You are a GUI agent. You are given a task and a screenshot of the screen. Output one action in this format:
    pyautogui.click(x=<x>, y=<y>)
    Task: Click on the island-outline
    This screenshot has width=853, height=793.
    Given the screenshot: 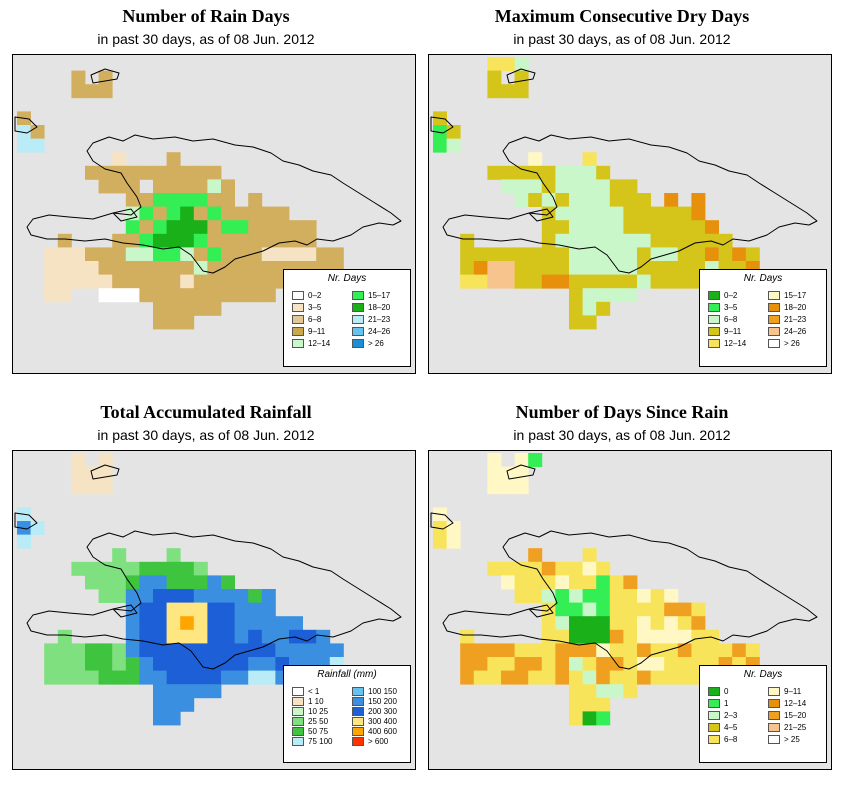 What is the action you would take?
    pyautogui.click(x=521, y=76)
    